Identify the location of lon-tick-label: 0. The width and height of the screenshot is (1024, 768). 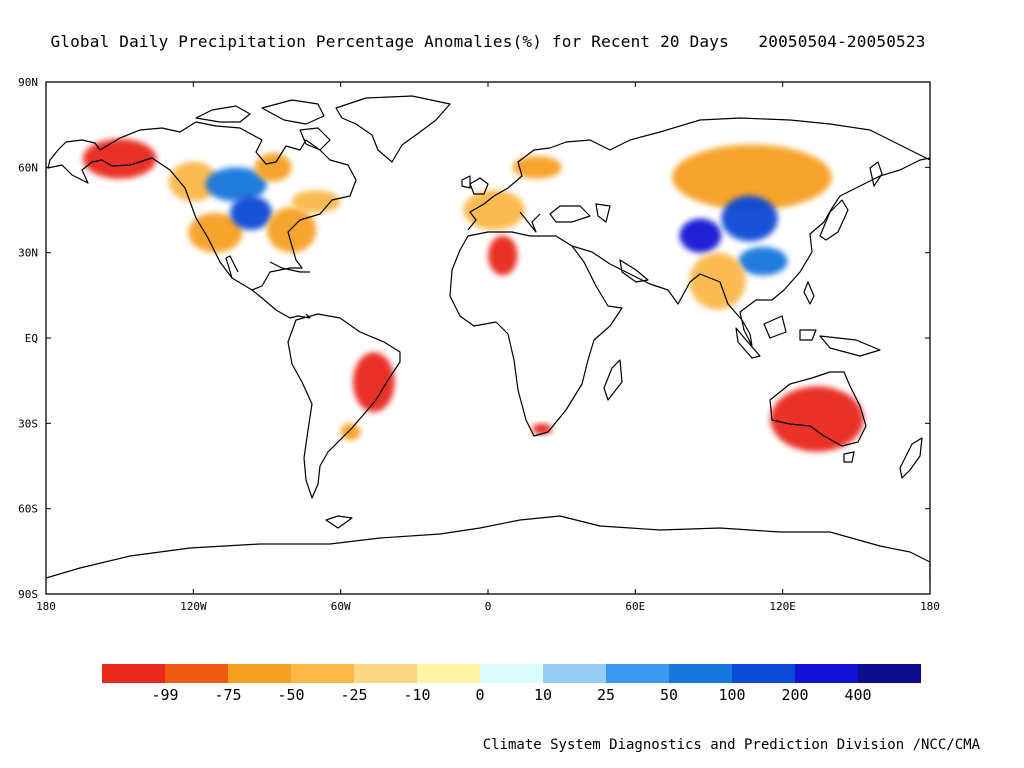
(488, 606).